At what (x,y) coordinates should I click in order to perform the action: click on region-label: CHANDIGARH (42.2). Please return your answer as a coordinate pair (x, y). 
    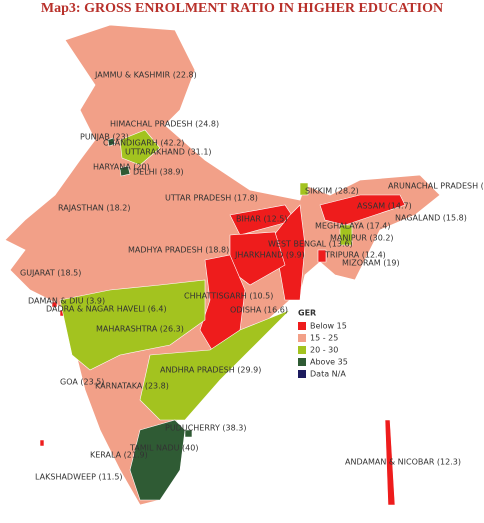
    Looking at the image, I should click on (143, 143).